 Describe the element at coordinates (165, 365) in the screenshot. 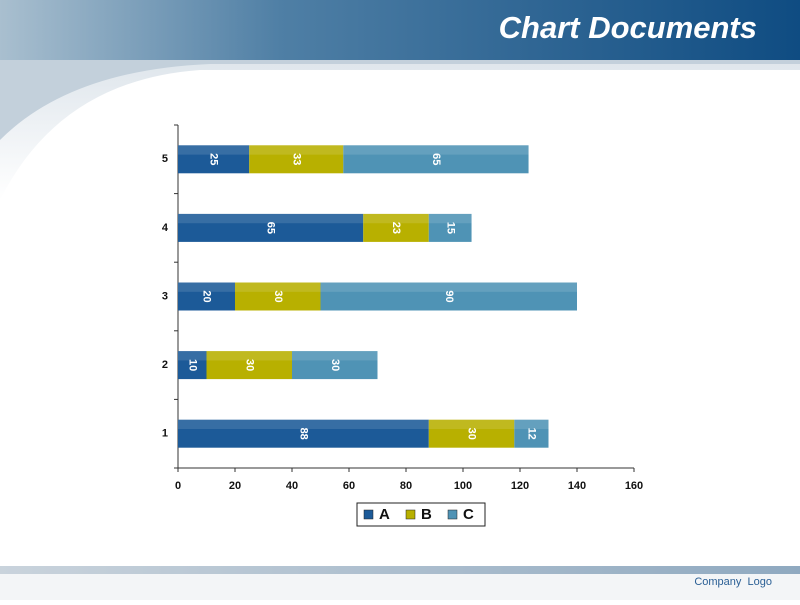

I see `y-tick-label: 2` at that location.